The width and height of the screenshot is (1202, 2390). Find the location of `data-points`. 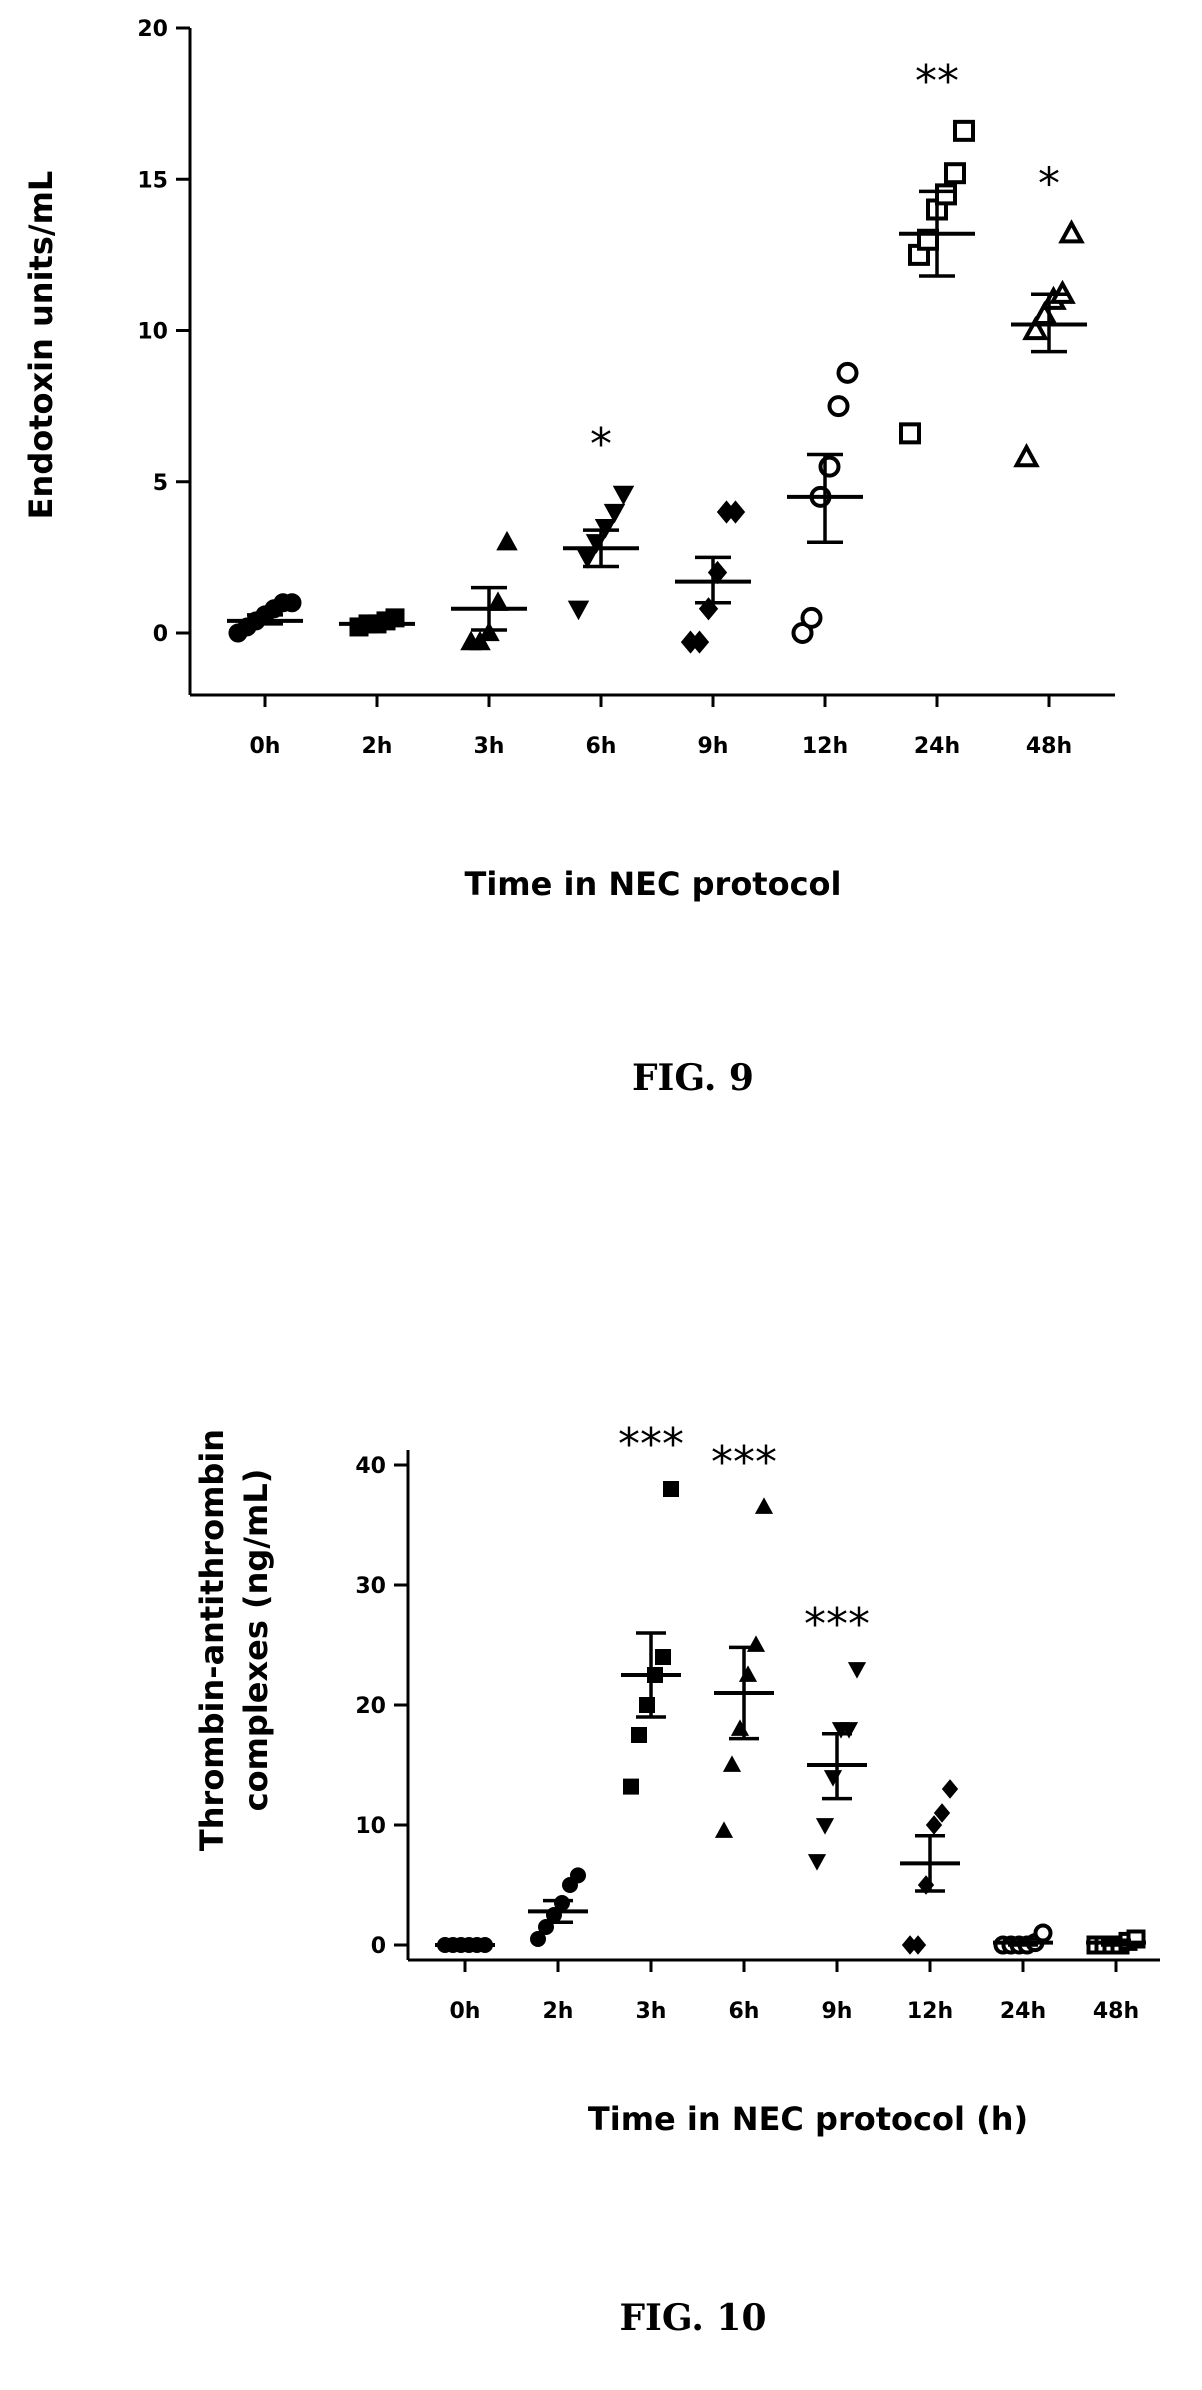

data-points is located at coordinates (791, 1718).